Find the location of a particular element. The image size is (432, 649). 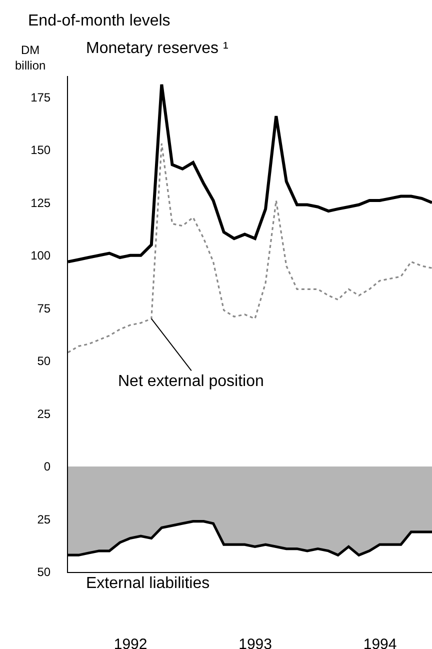

y-axis-title: DM billion is located at coordinates (30, 58).